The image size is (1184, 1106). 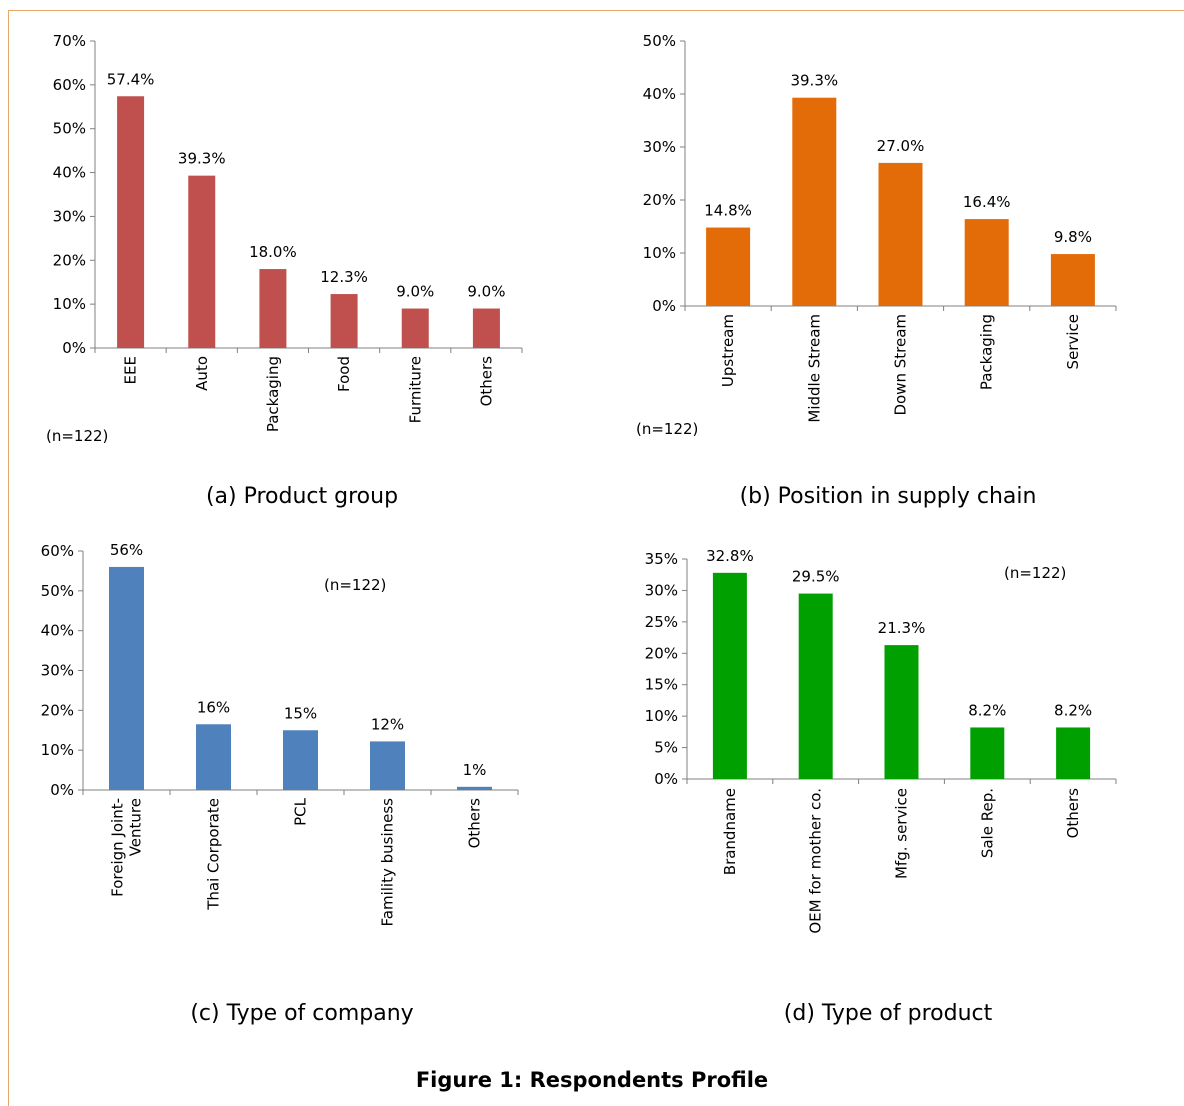 What do you see at coordinates (475, 770) in the screenshot?
I see `data-label: 1%` at bounding box center [475, 770].